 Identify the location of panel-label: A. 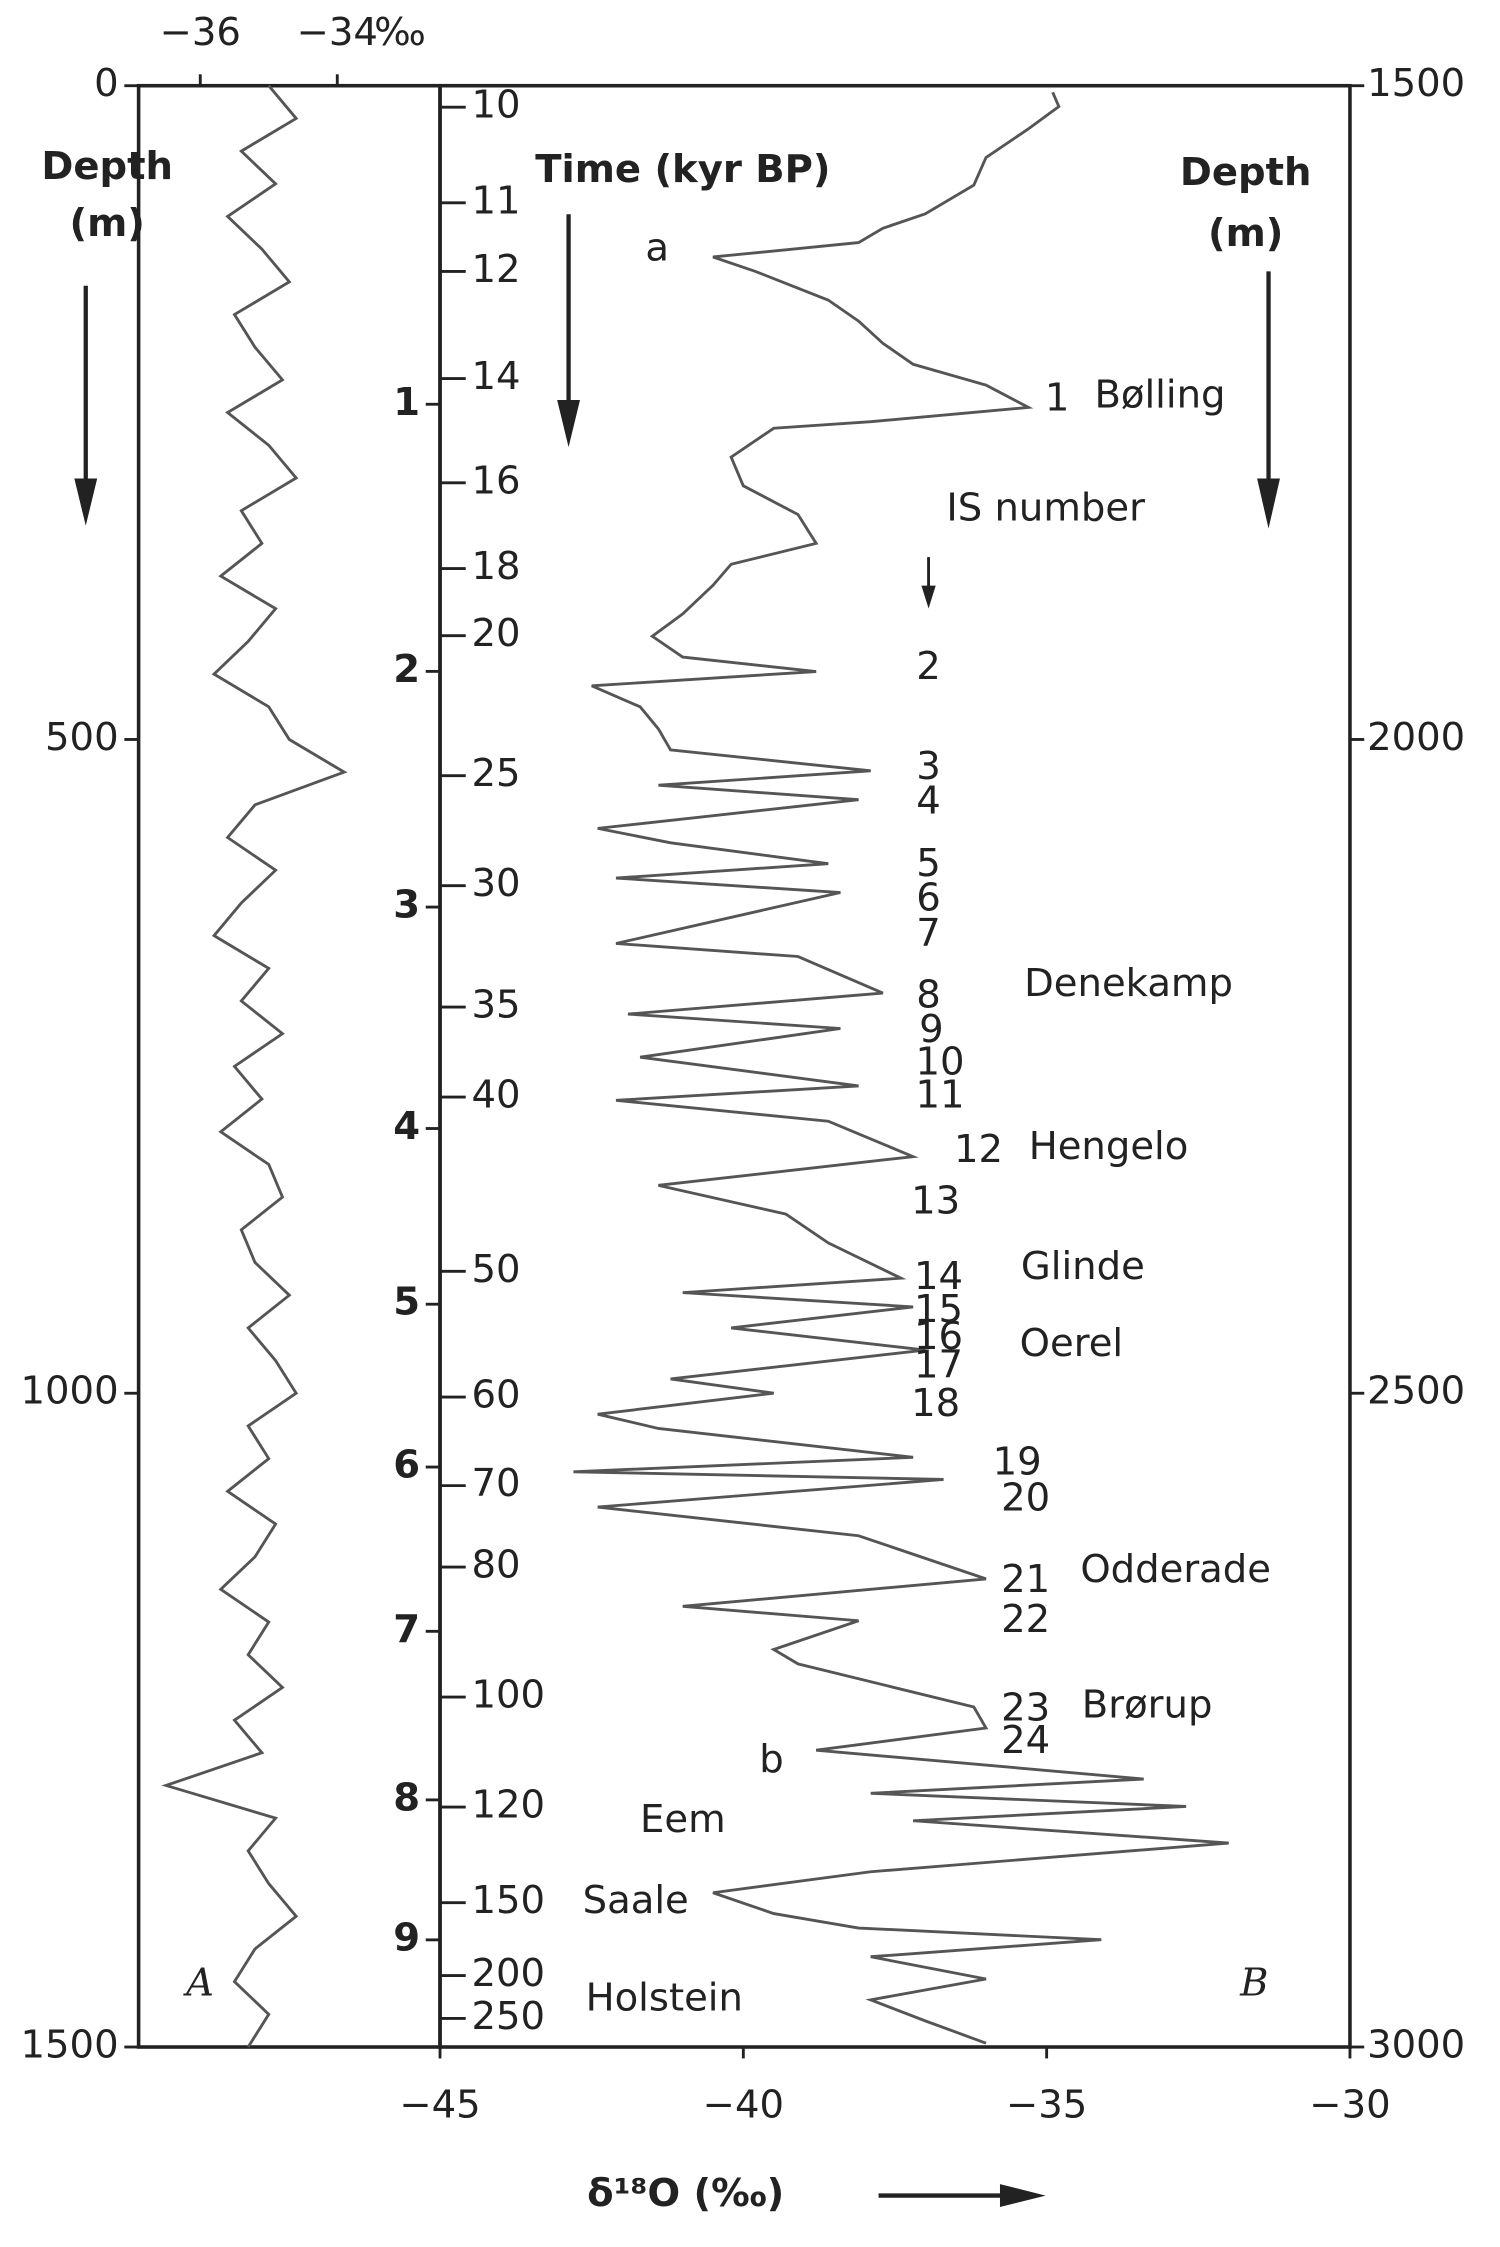
(198, 1983).